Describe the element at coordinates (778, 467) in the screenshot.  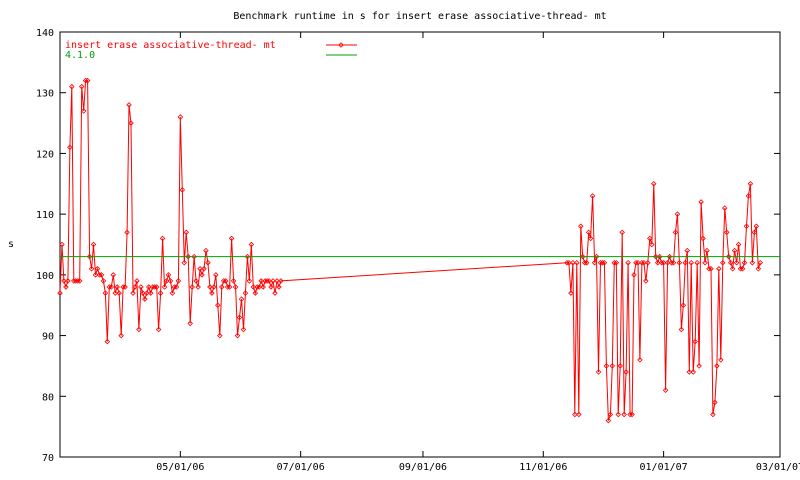
I see `x-tick-label: 03/01/07` at that location.